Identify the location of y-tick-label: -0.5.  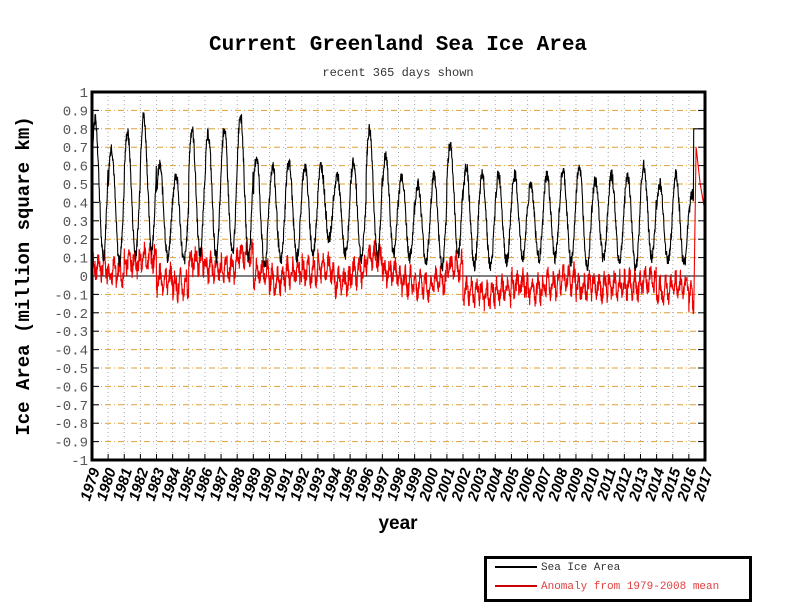
(71, 370).